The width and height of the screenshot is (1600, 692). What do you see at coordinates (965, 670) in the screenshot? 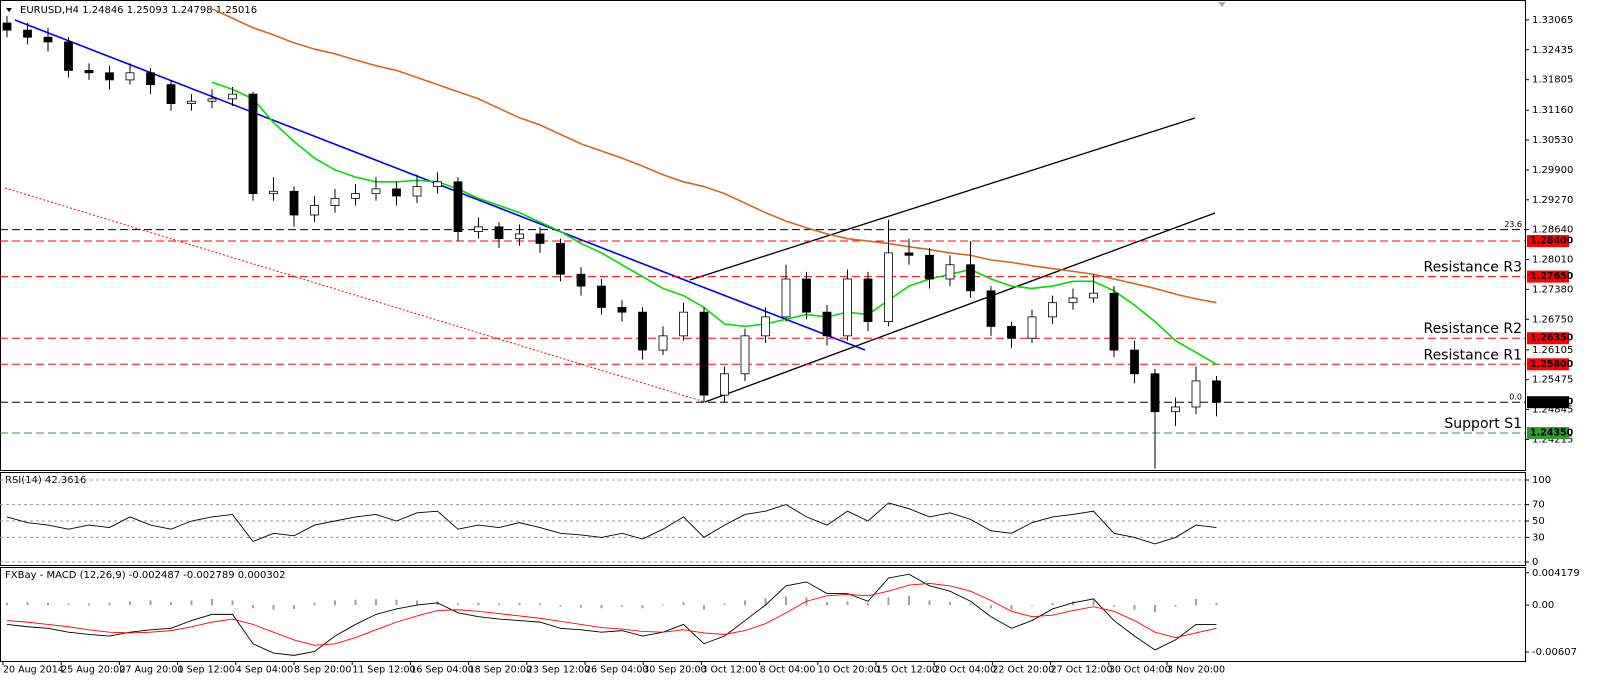
I see `x-tick-label: 20 Oct 04:00` at bounding box center [965, 670].